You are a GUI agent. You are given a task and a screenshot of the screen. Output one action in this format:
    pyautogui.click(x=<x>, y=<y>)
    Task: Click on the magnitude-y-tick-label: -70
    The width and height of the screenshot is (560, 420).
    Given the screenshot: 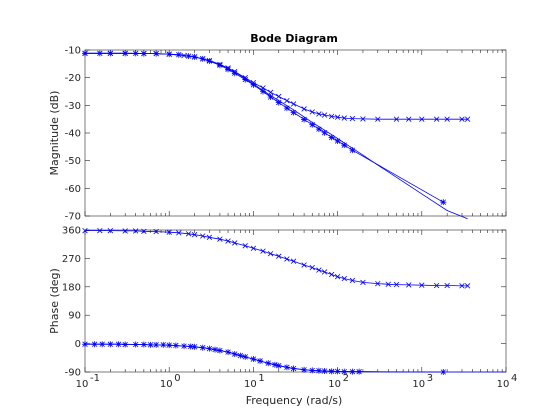 What is the action you would take?
    pyautogui.click(x=73, y=217)
    